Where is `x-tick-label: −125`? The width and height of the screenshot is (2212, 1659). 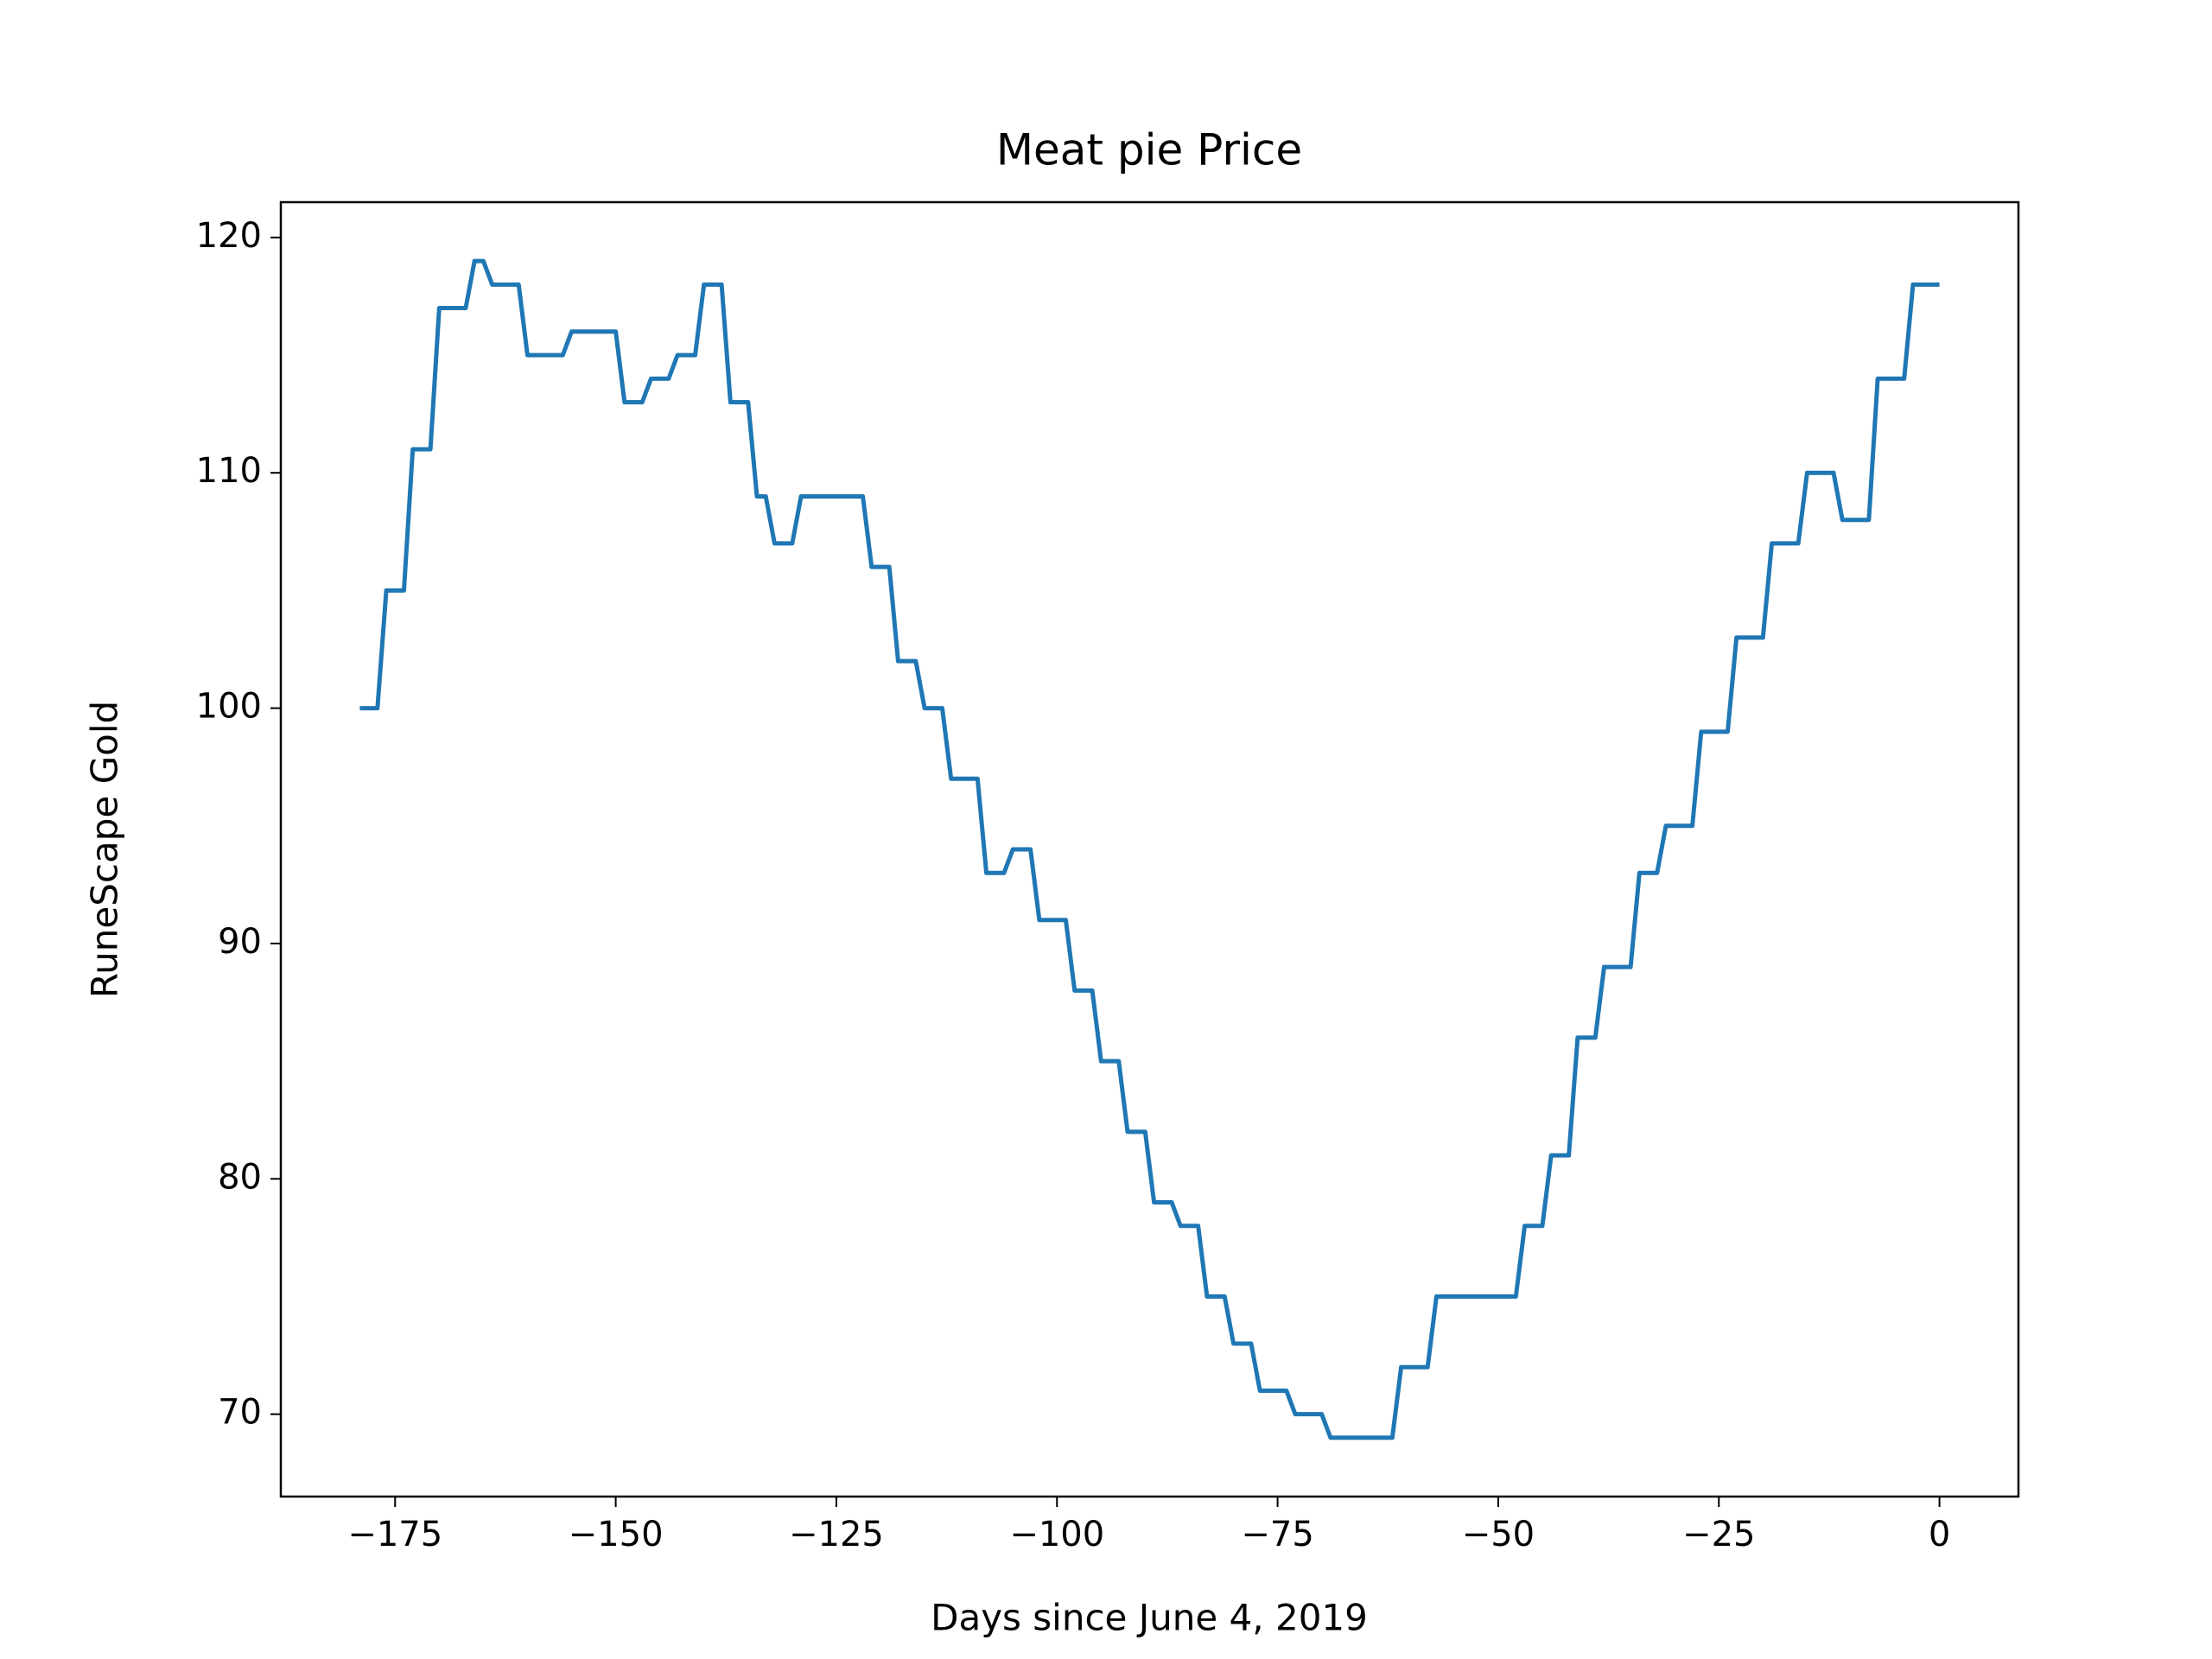
x-tick-label: −125 is located at coordinates (836, 1534).